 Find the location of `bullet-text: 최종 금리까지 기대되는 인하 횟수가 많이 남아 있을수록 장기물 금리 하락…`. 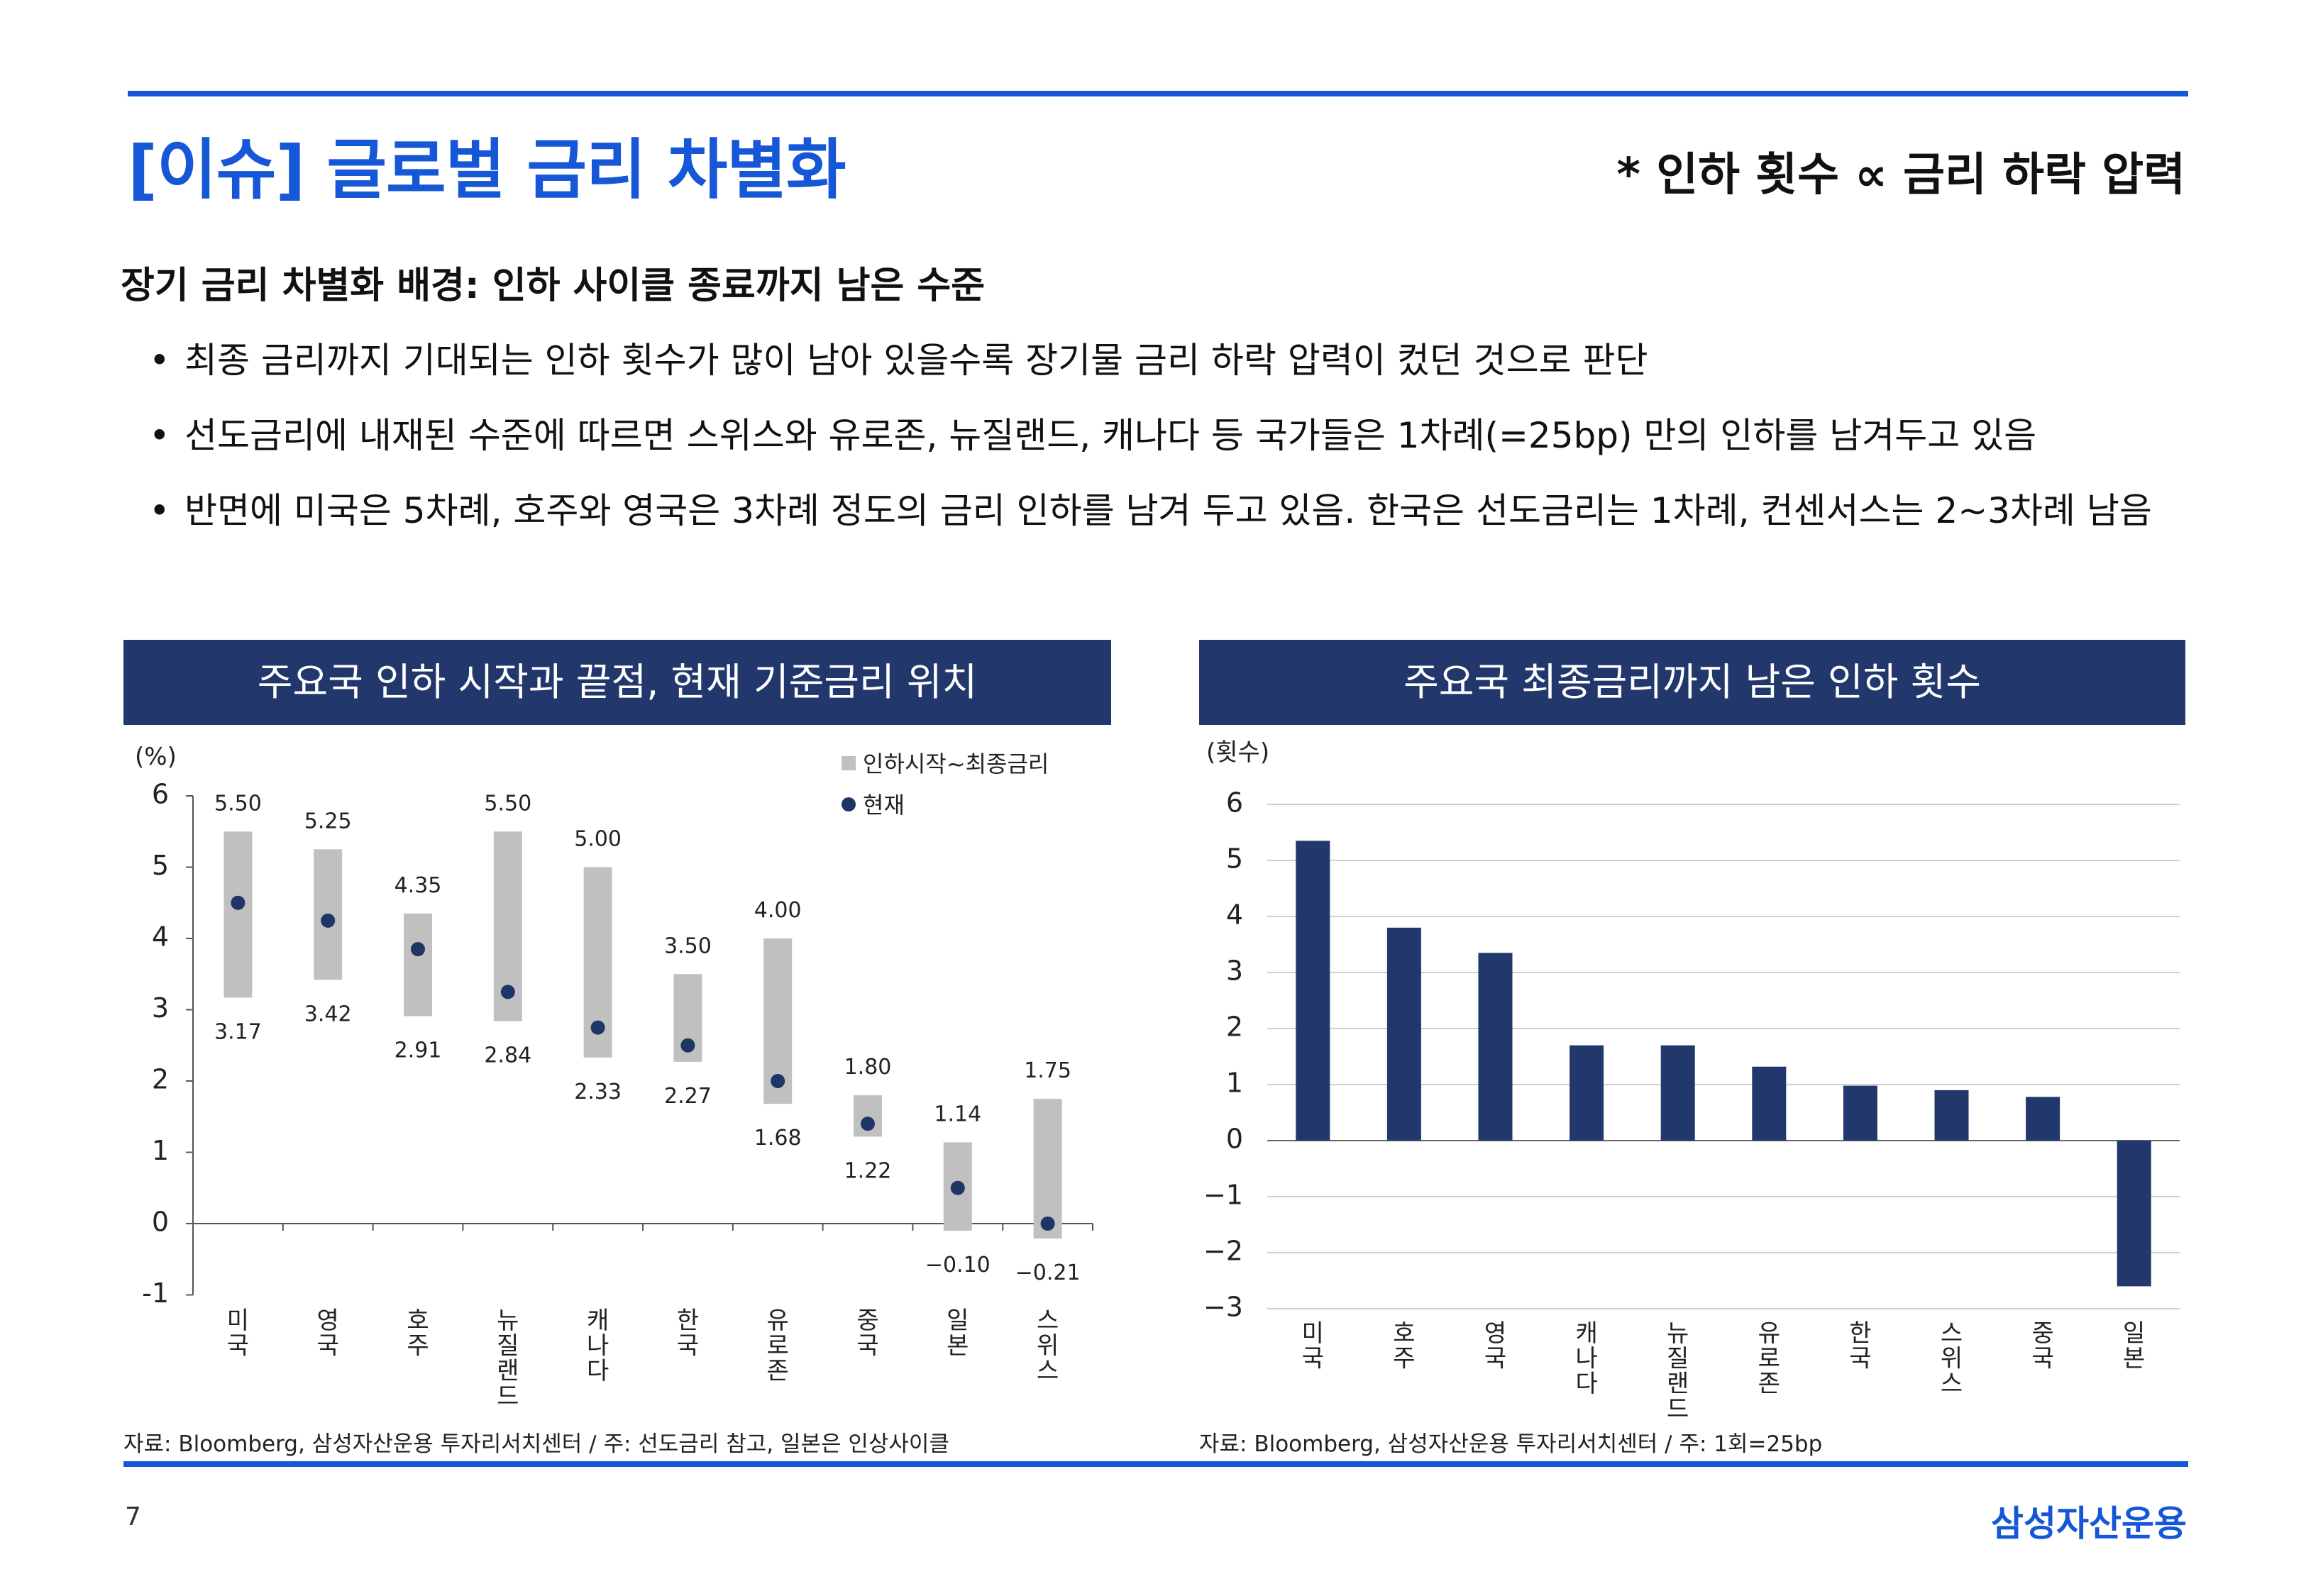

bullet-text: 최종 금리까지 기대되는 인하 횟수가 많이 남아 있을수록 장기물 금리 하락… is located at coordinates (916, 360).